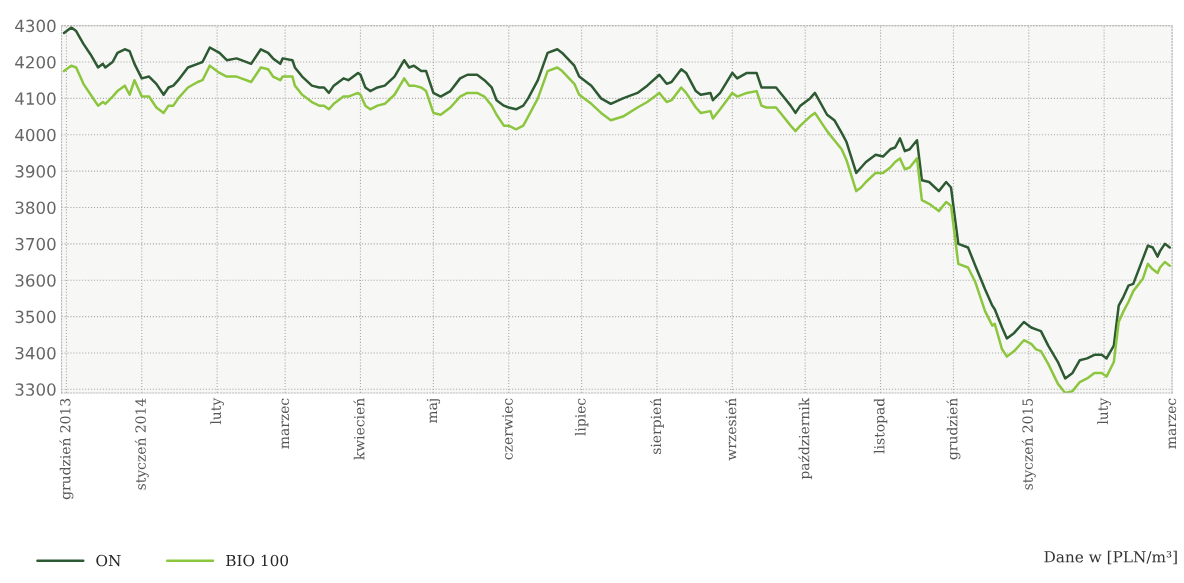  What do you see at coordinates (35, 98) in the screenshot?
I see `y-tick-label: 4100` at bounding box center [35, 98].